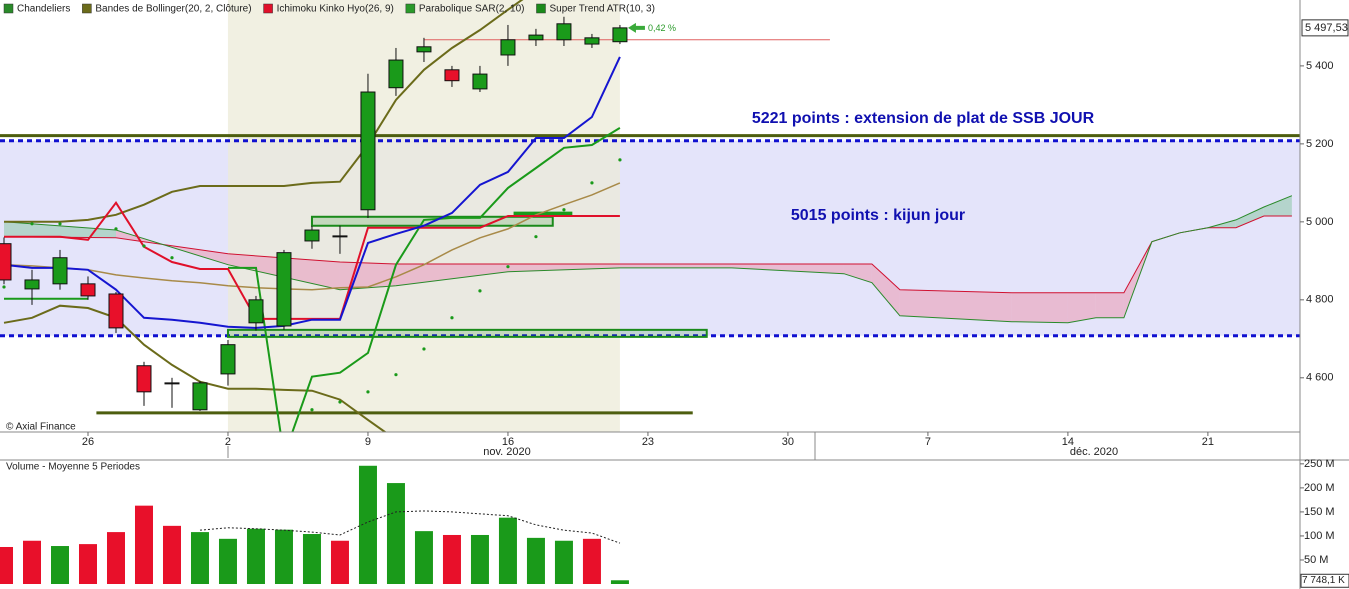 The image size is (1349, 589). I want to click on last-volume-label: 7 748,1 K, so click(1323, 580).